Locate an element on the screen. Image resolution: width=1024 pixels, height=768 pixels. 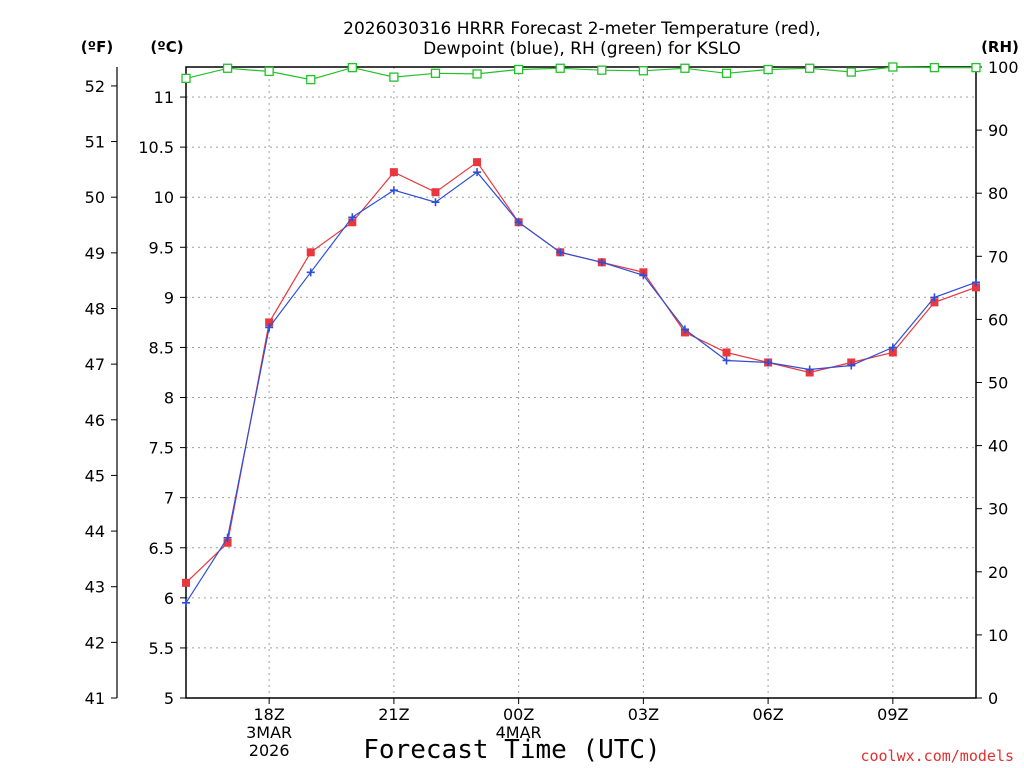
celsius-unit-label: (ºC) is located at coordinates (166, 47).